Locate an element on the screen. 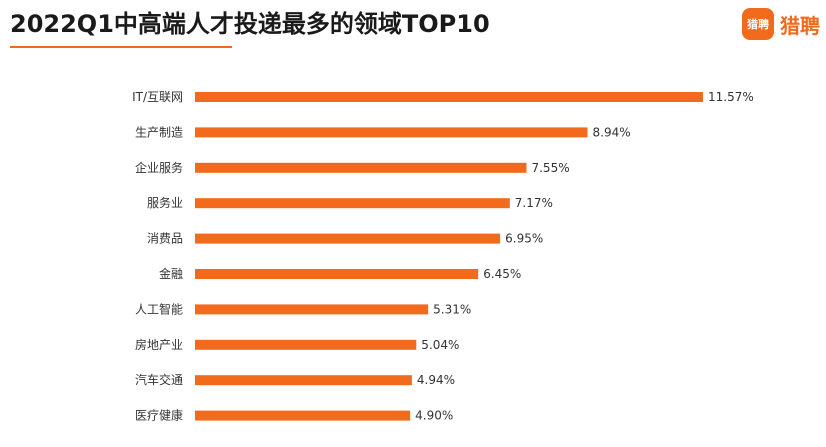 The image size is (826, 447). logo-text: 猎聘 is located at coordinates (800, 25).